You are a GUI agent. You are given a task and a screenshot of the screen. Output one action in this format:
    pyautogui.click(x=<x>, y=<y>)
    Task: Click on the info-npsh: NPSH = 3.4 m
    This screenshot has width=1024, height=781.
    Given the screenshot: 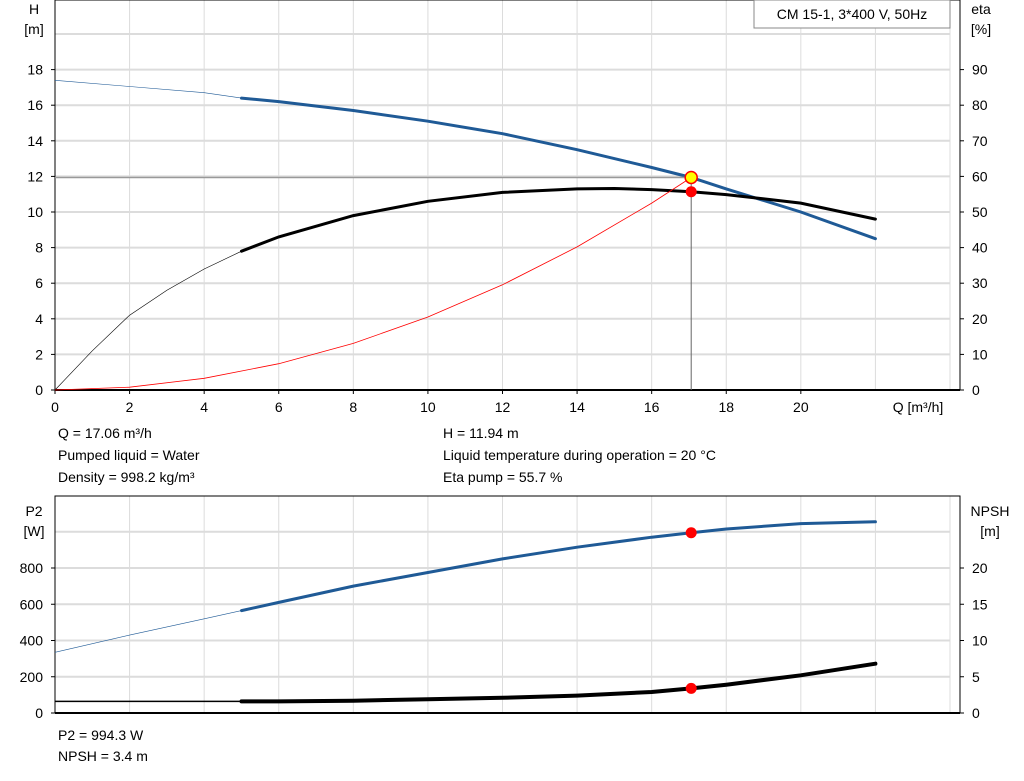 What is the action you would take?
    pyautogui.click(x=103, y=756)
    